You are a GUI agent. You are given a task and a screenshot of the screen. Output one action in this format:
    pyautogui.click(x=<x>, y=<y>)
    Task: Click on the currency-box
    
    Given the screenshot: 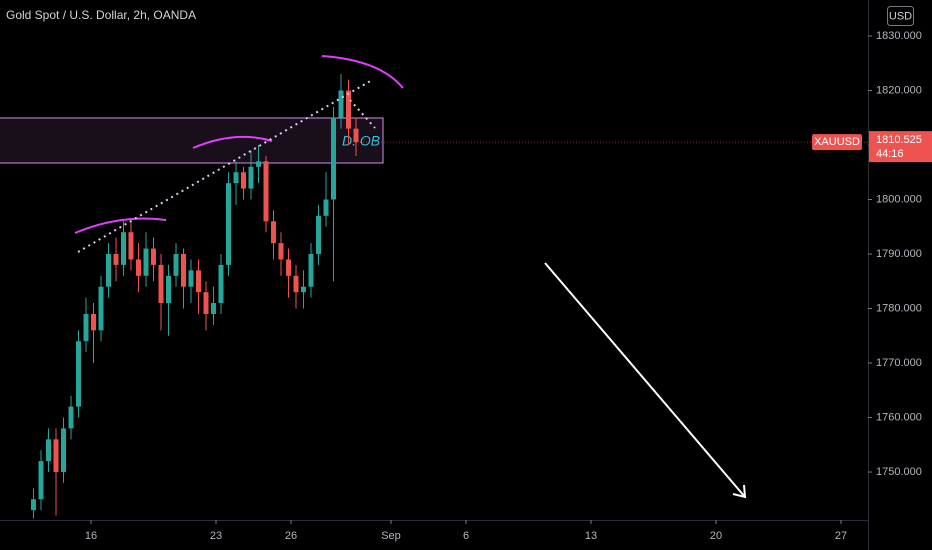 What is the action you would take?
    pyautogui.click(x=900, y=16)
    